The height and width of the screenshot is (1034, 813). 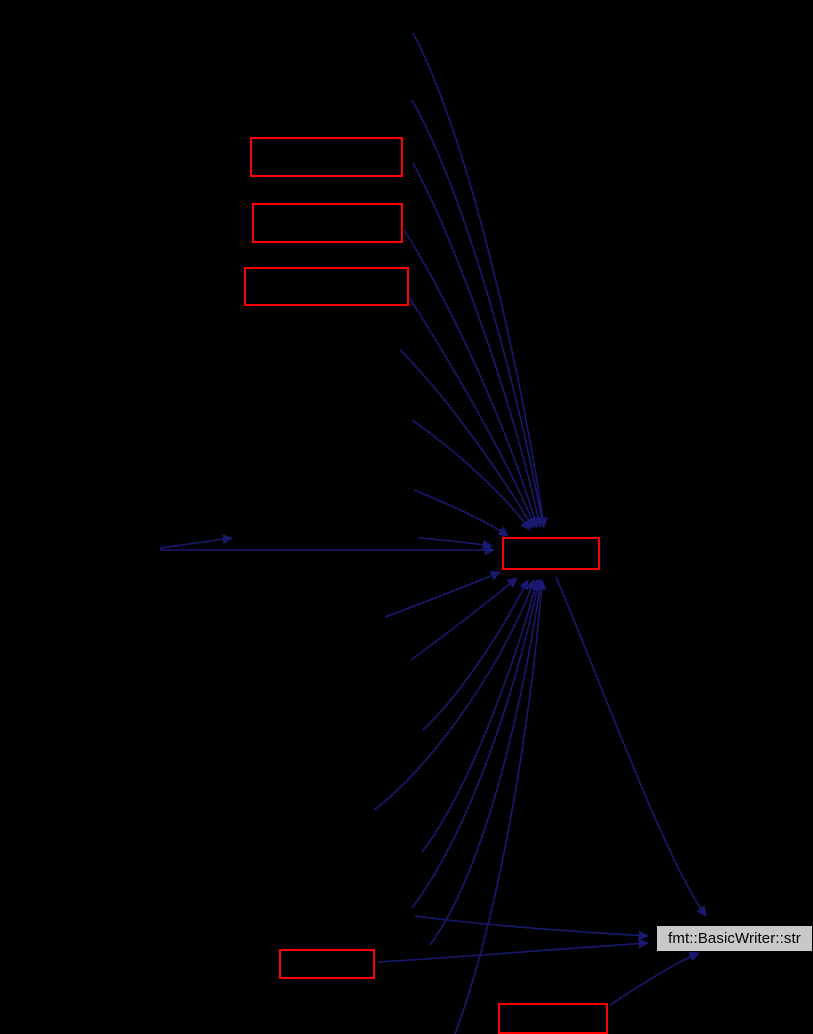 What do you see at coordinates (631, 746) in the screenshot?
I see `edge-center-to-target` at bounding box center [631, 746].